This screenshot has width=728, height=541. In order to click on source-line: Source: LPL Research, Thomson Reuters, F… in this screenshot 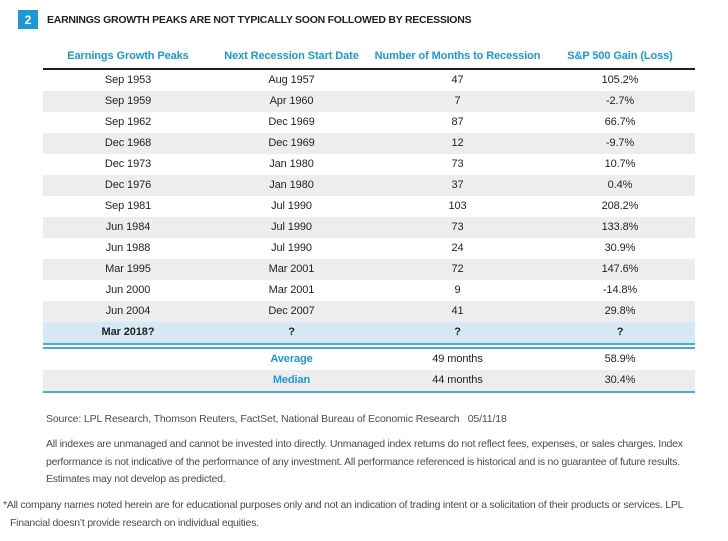, I will do `click(276, 419)`.